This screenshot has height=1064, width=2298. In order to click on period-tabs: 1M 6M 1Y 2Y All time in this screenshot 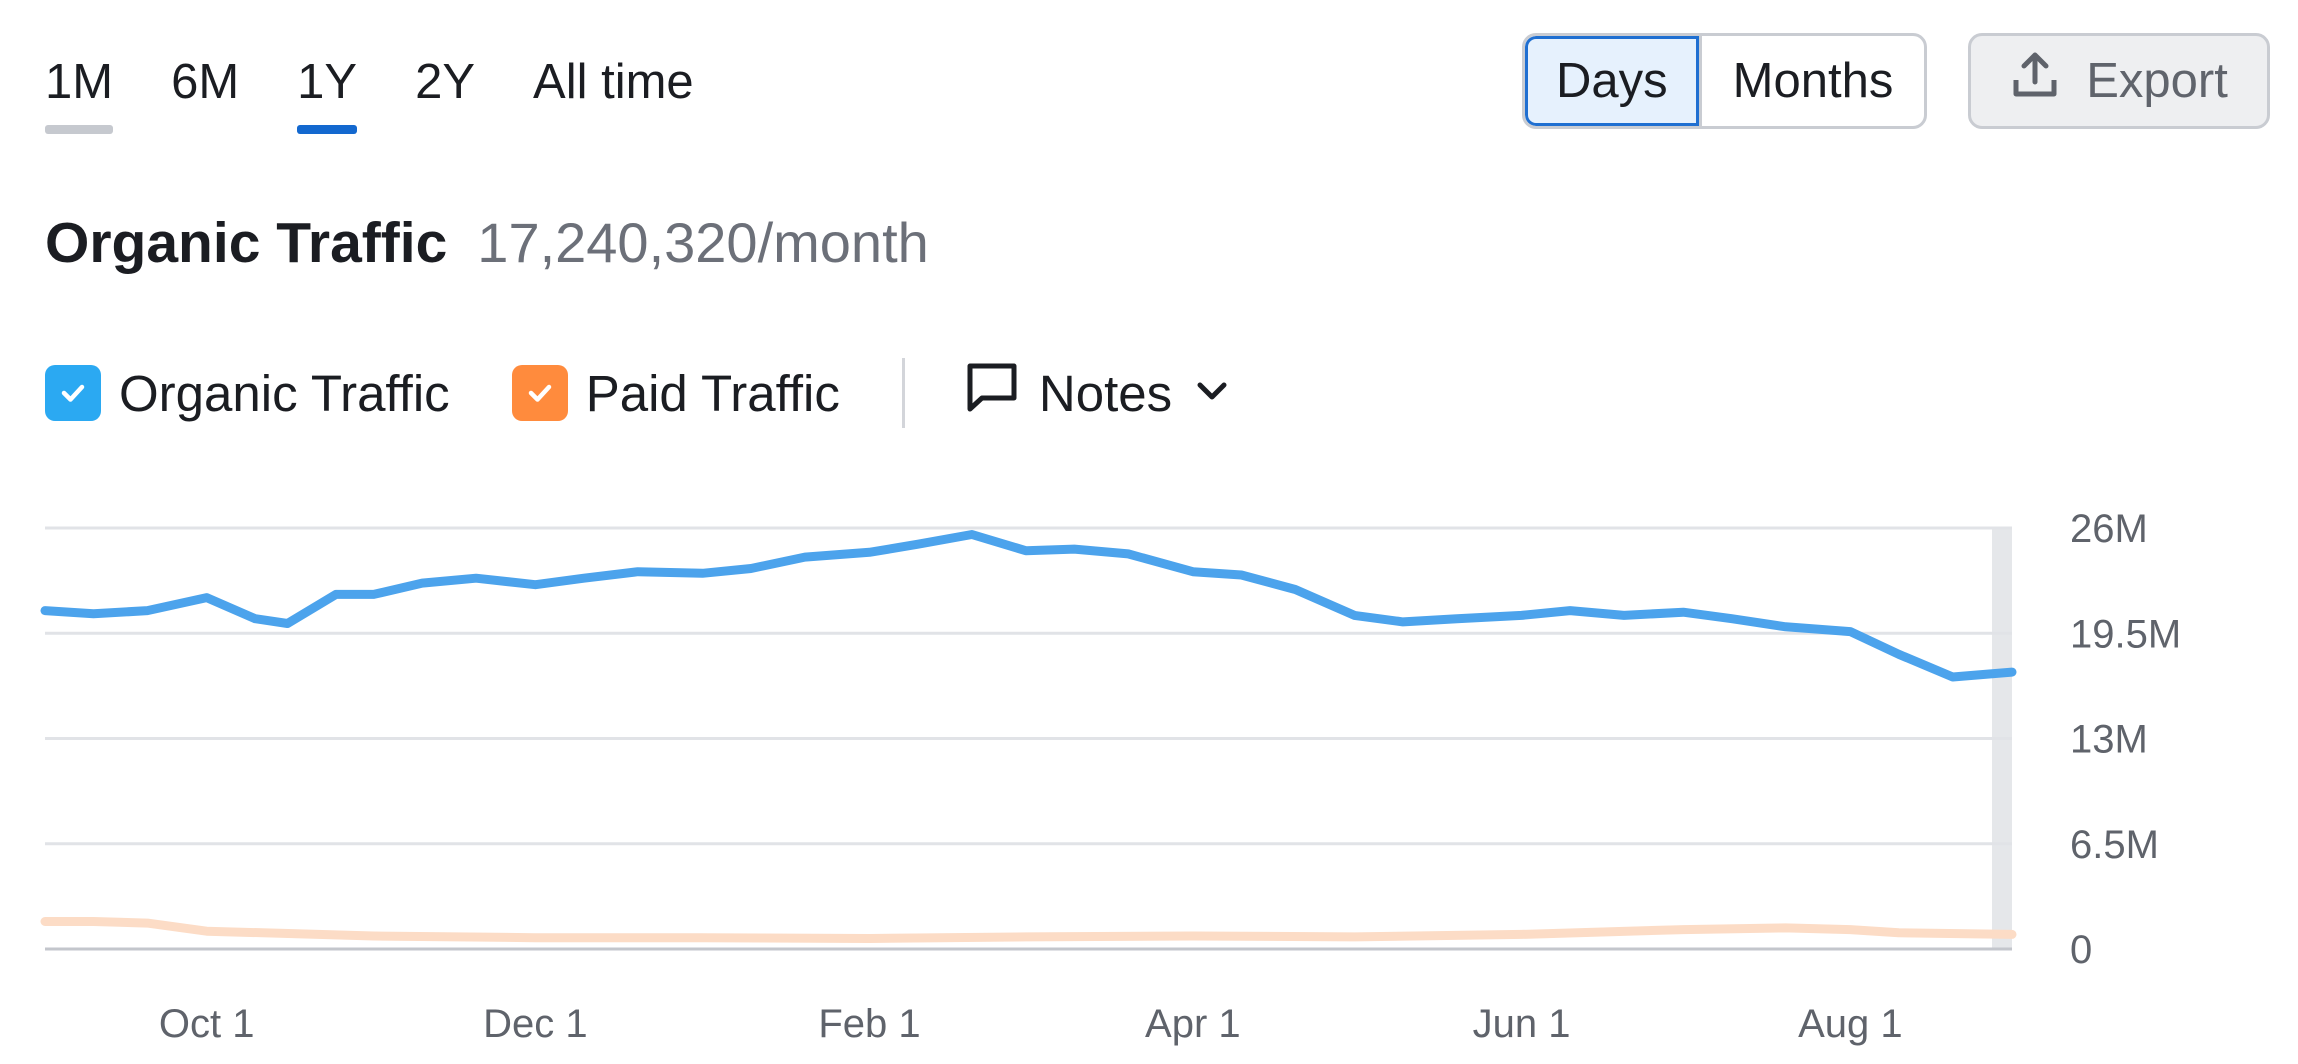, I will do `click(369, 93)`.